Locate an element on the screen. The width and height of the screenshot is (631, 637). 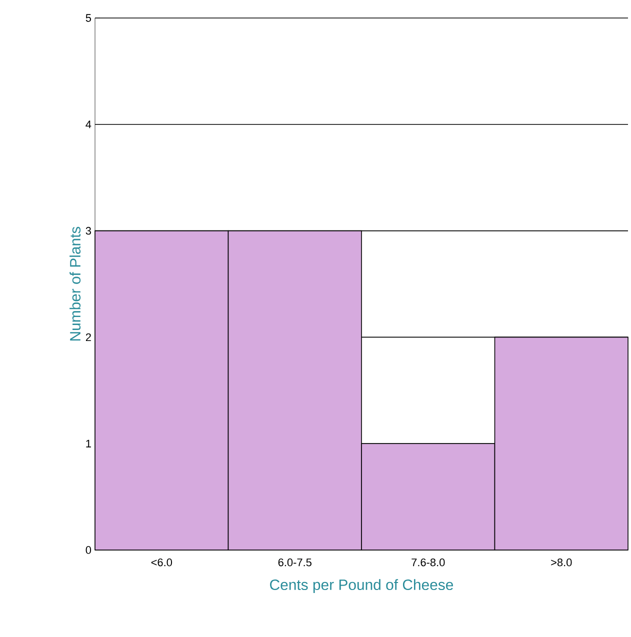
y-tick-label: 3 is located at coordinates (88, 230).